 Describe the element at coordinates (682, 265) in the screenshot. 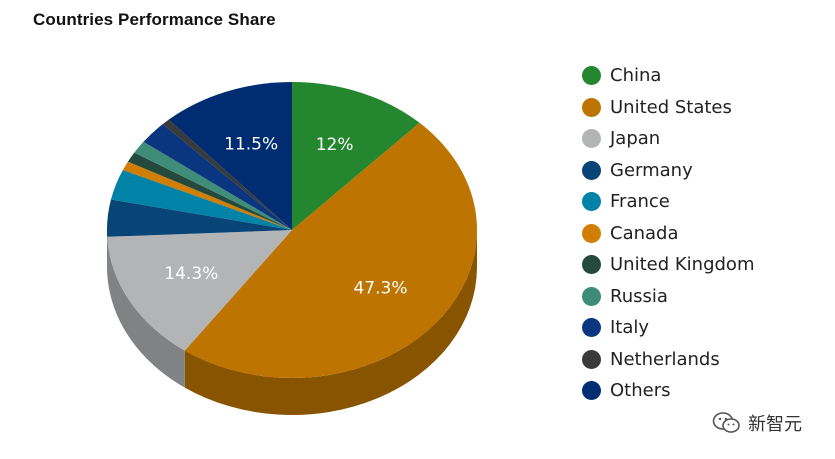

I see `legend-label: United Kingdom` at that location.